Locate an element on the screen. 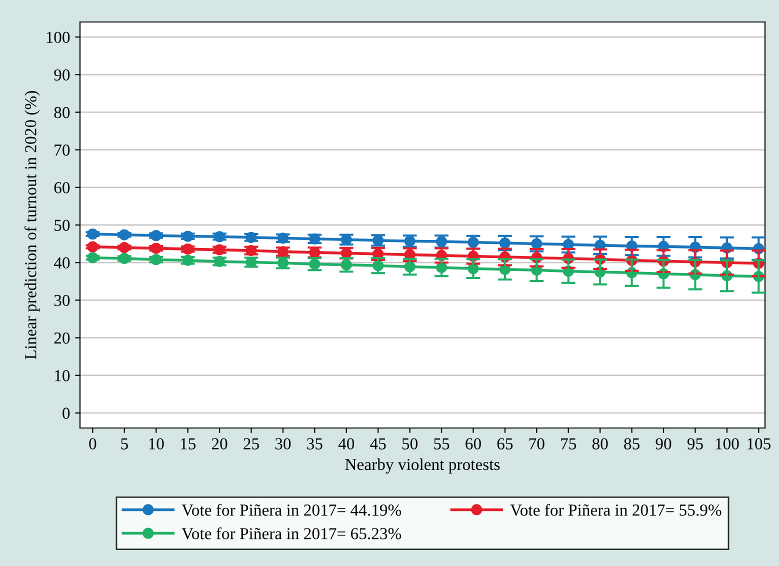 This screenshot has width=779, height=566. legend-label: Vote for Piñera in 2017= 65.23% is located at coordinates (292, 533).